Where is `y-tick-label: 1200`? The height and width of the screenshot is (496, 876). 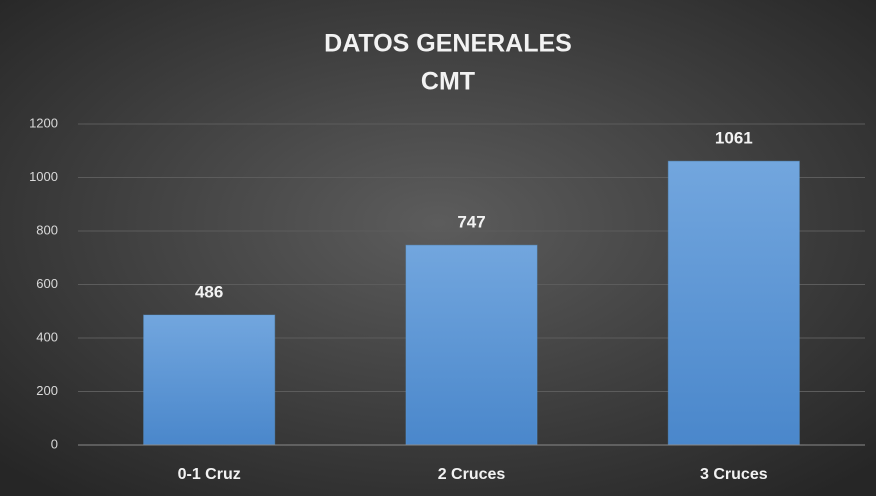
y-tick-label: 1200 is located at coordinates (43, 122).